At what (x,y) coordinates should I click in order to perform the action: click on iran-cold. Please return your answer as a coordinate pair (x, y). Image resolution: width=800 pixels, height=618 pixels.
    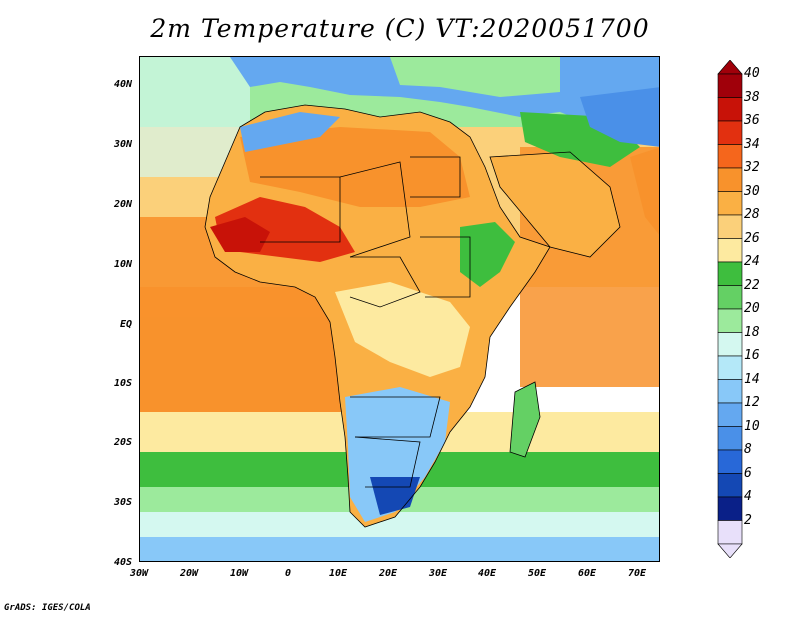
    Looking at the image, I should click on (619, 117).